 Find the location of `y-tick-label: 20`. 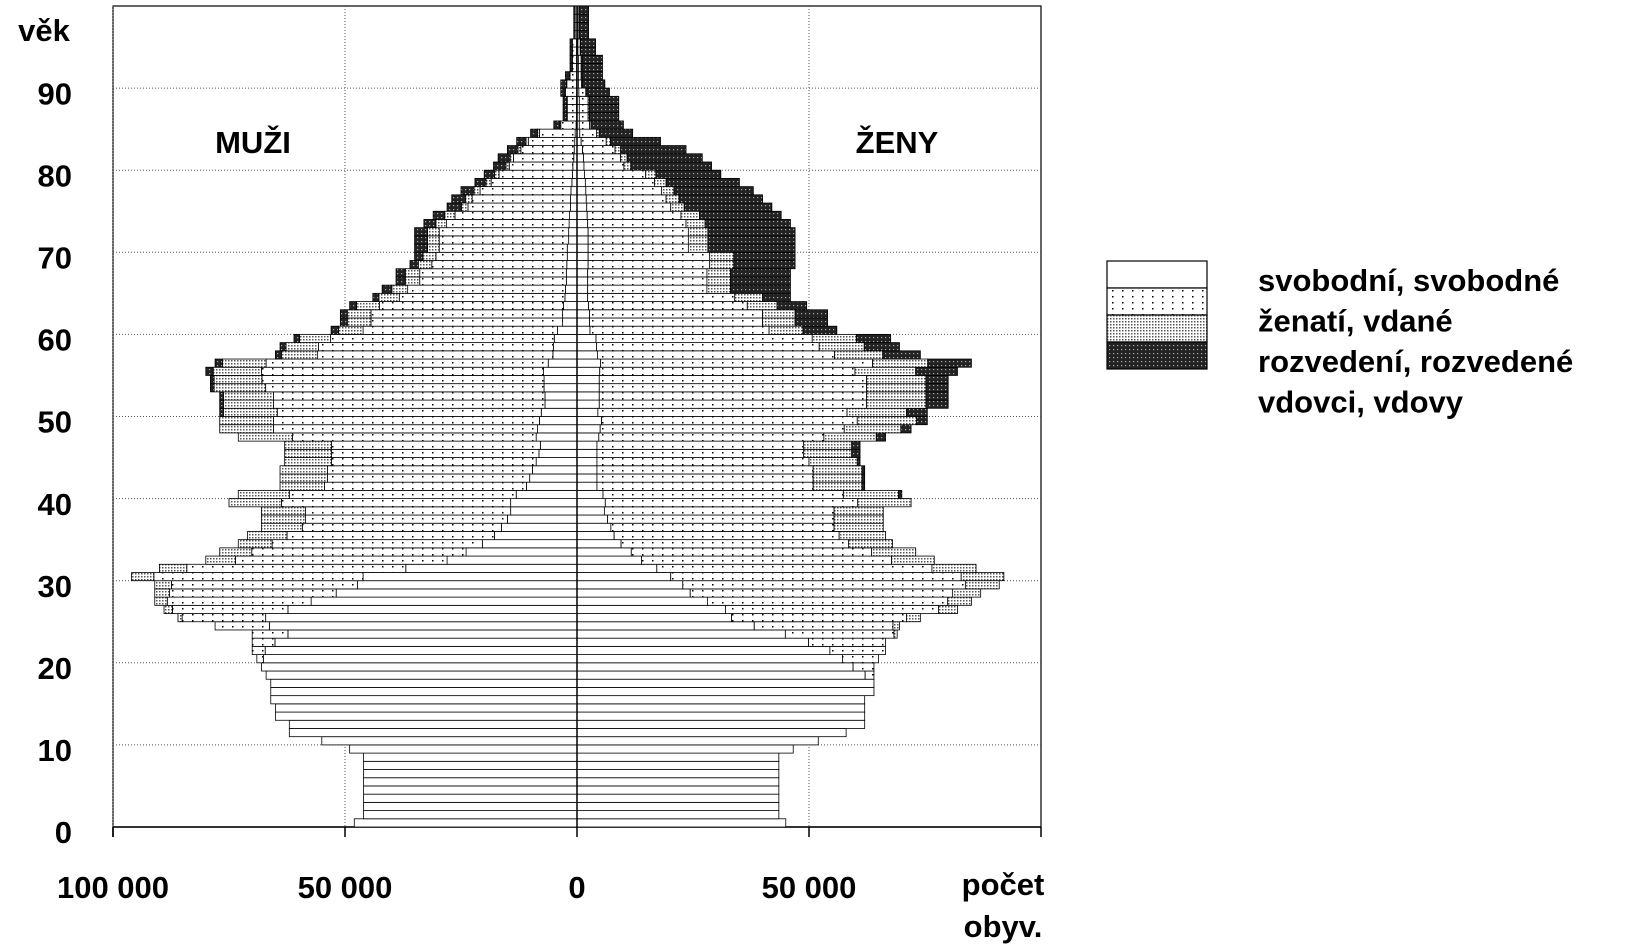

y-tick-label: 20 is located at coordinates (55, 668).